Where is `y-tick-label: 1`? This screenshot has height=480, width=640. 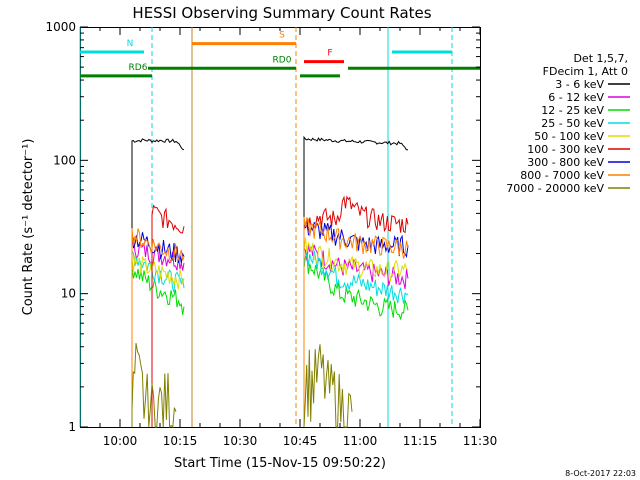 y-tick-label: 1 is located at coordinates (72, 427).